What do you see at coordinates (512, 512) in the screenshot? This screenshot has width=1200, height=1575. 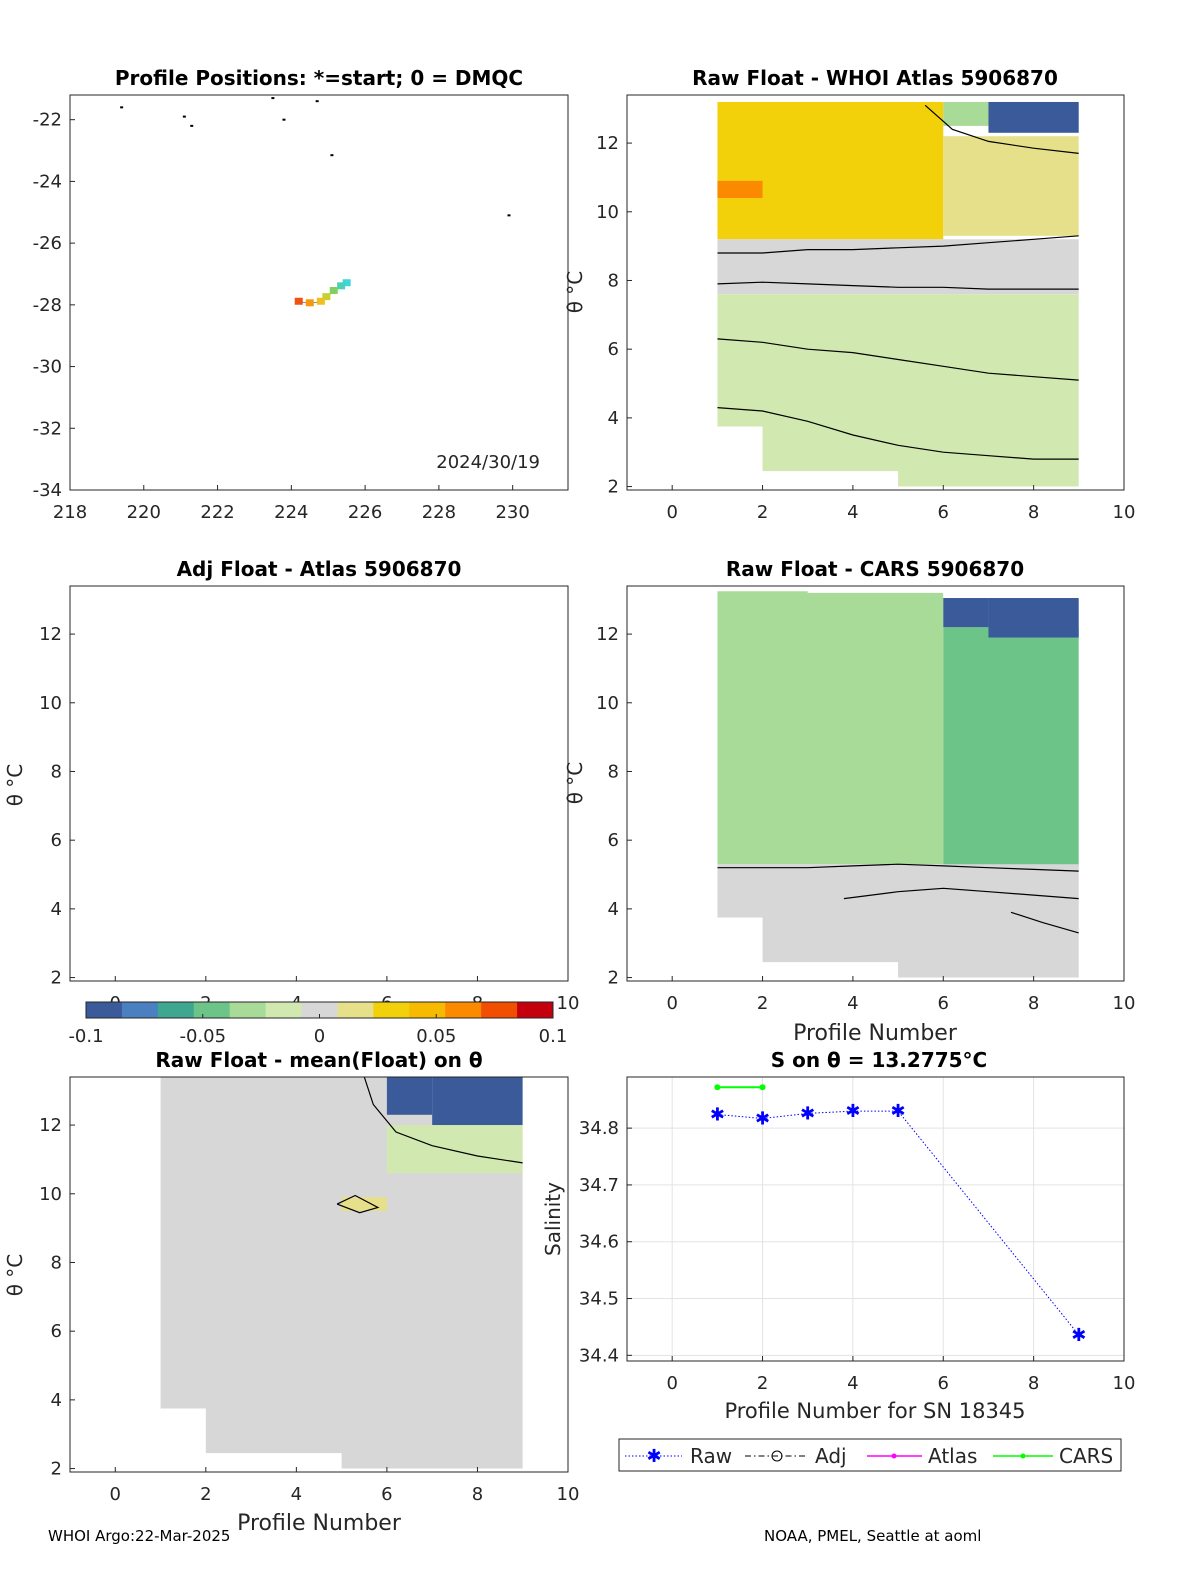 I see `x-tick-label: 230` at bounding box center [512, 512].